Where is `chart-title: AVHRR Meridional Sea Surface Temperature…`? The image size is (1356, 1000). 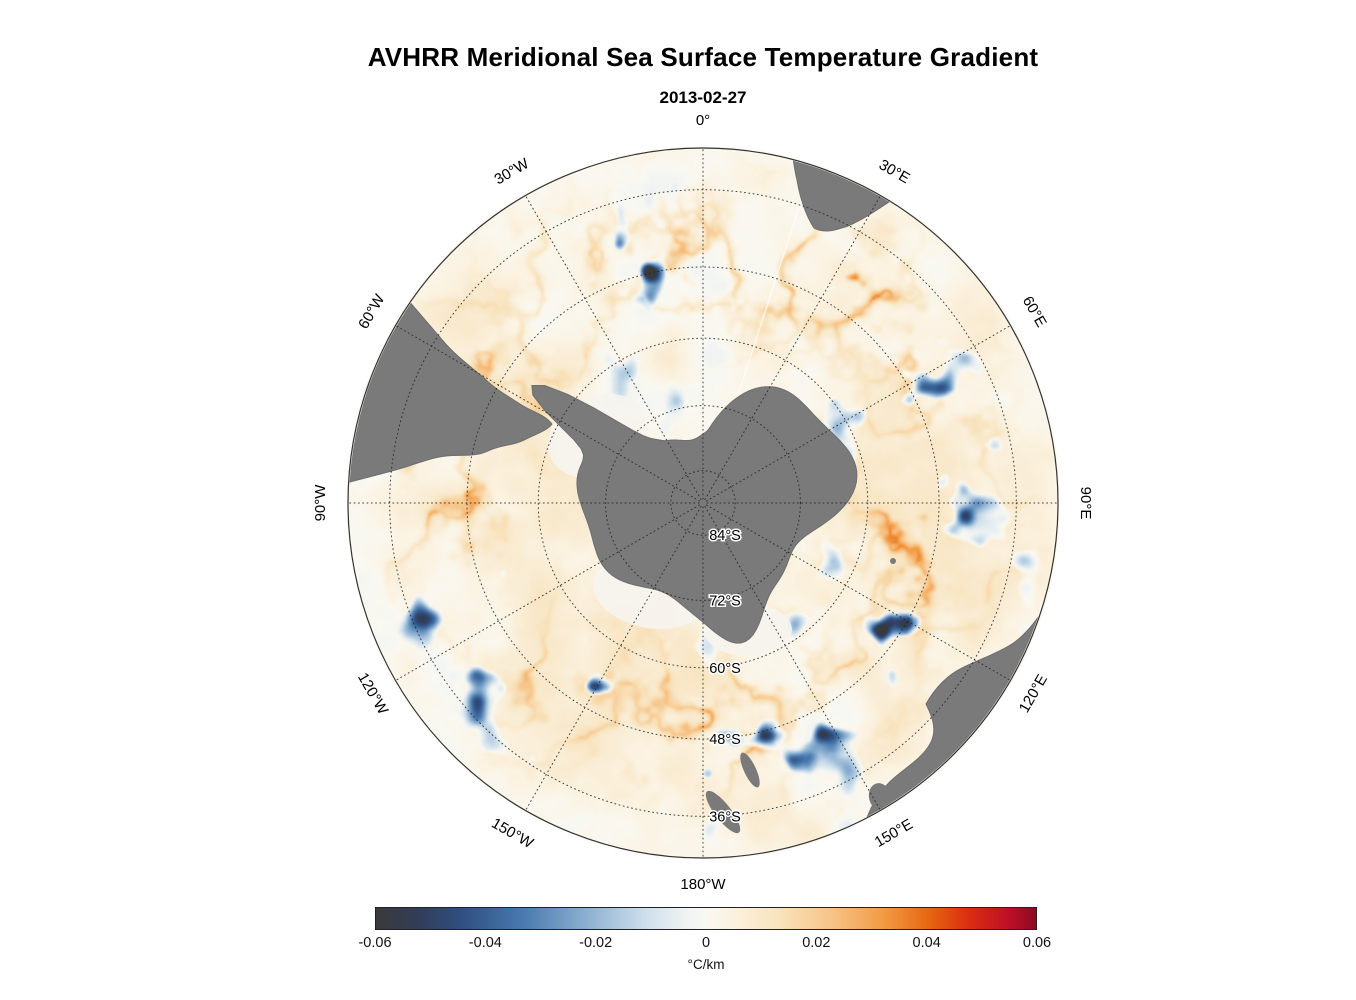
chart-title: AVHRR Meridional Sea Surface Temperature… is located at coordinates (703, 57).